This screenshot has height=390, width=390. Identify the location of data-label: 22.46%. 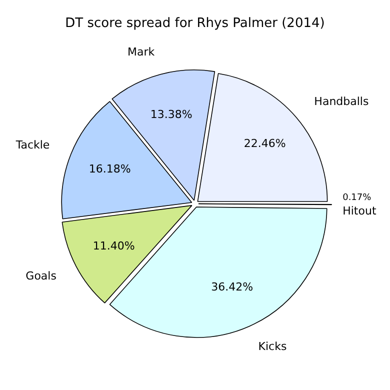
(265, 143).